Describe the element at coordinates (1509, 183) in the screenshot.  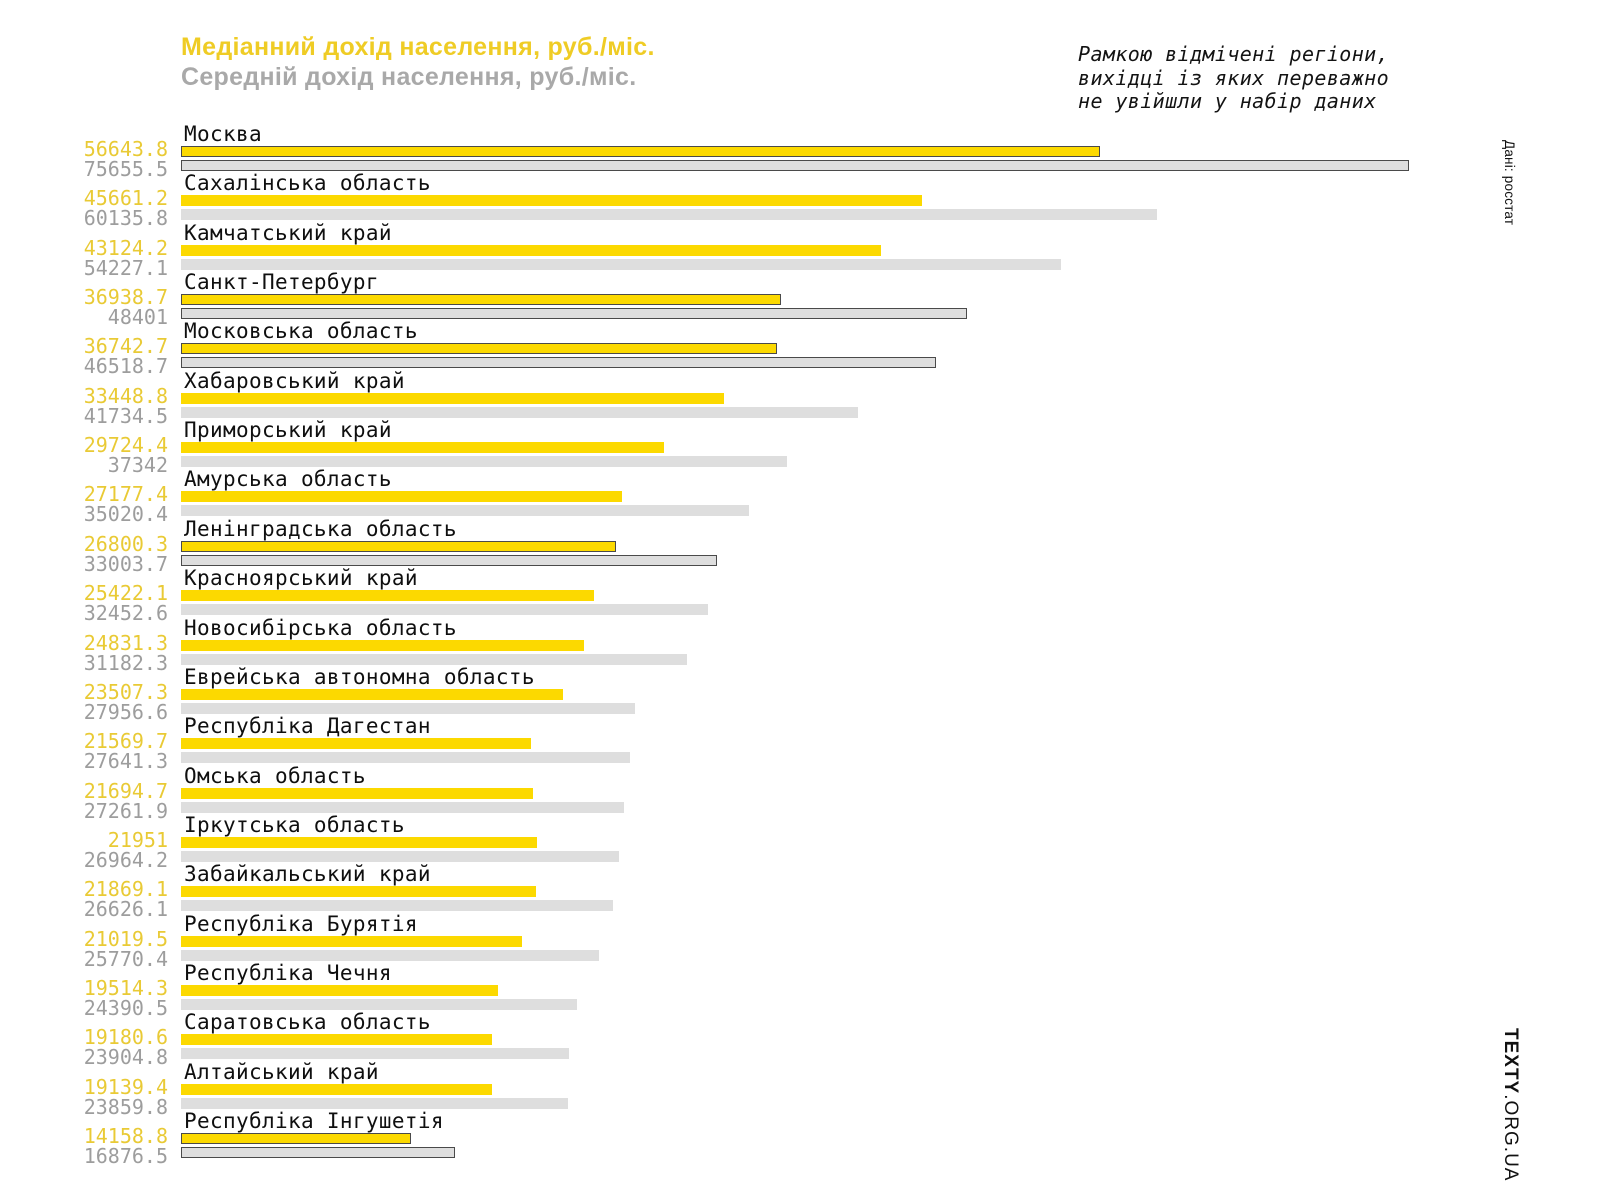
I see `data-source-label: Дані: росстат` at that location.